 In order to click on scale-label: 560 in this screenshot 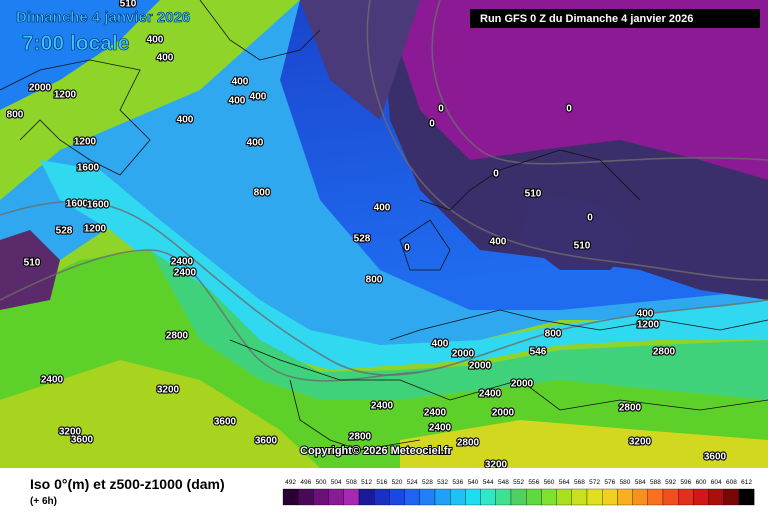, I will do `click(549, 482)`.